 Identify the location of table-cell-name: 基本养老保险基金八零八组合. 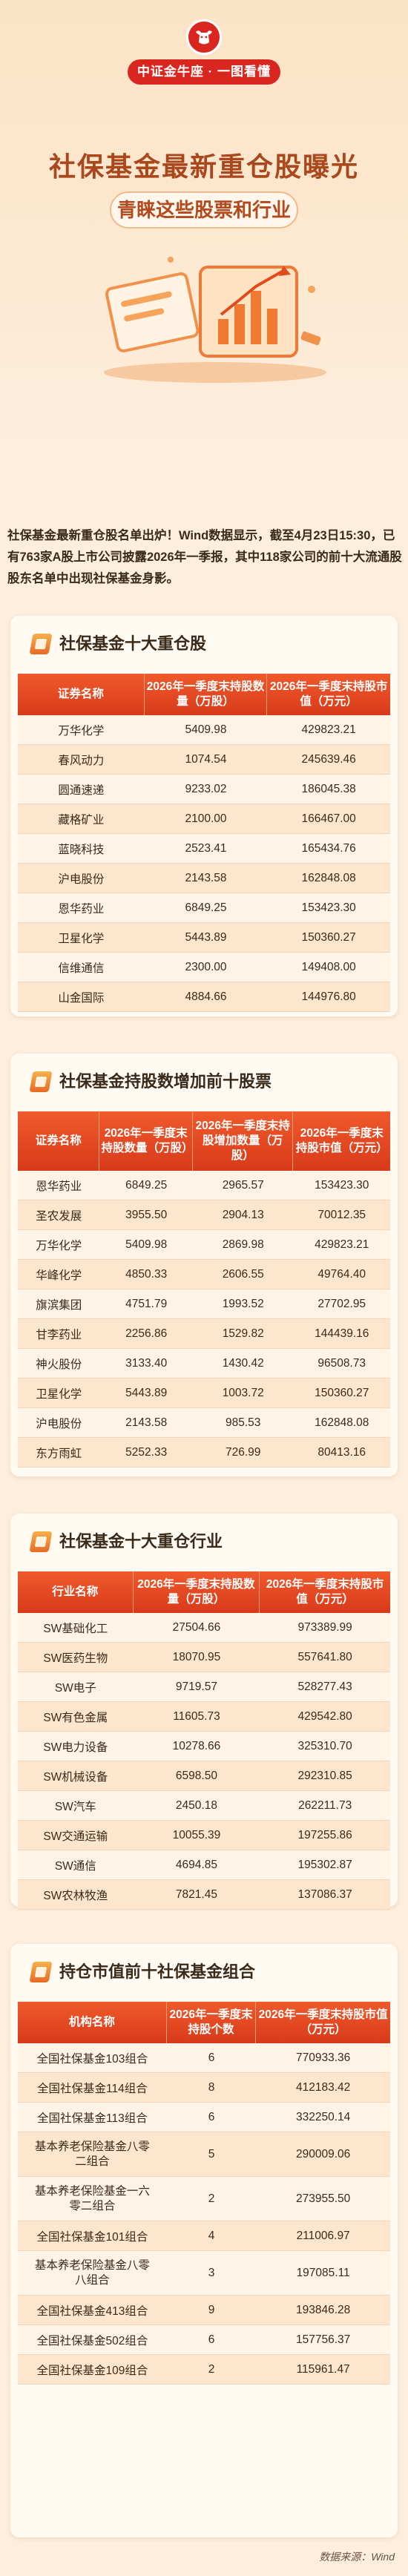
(92, 2273).